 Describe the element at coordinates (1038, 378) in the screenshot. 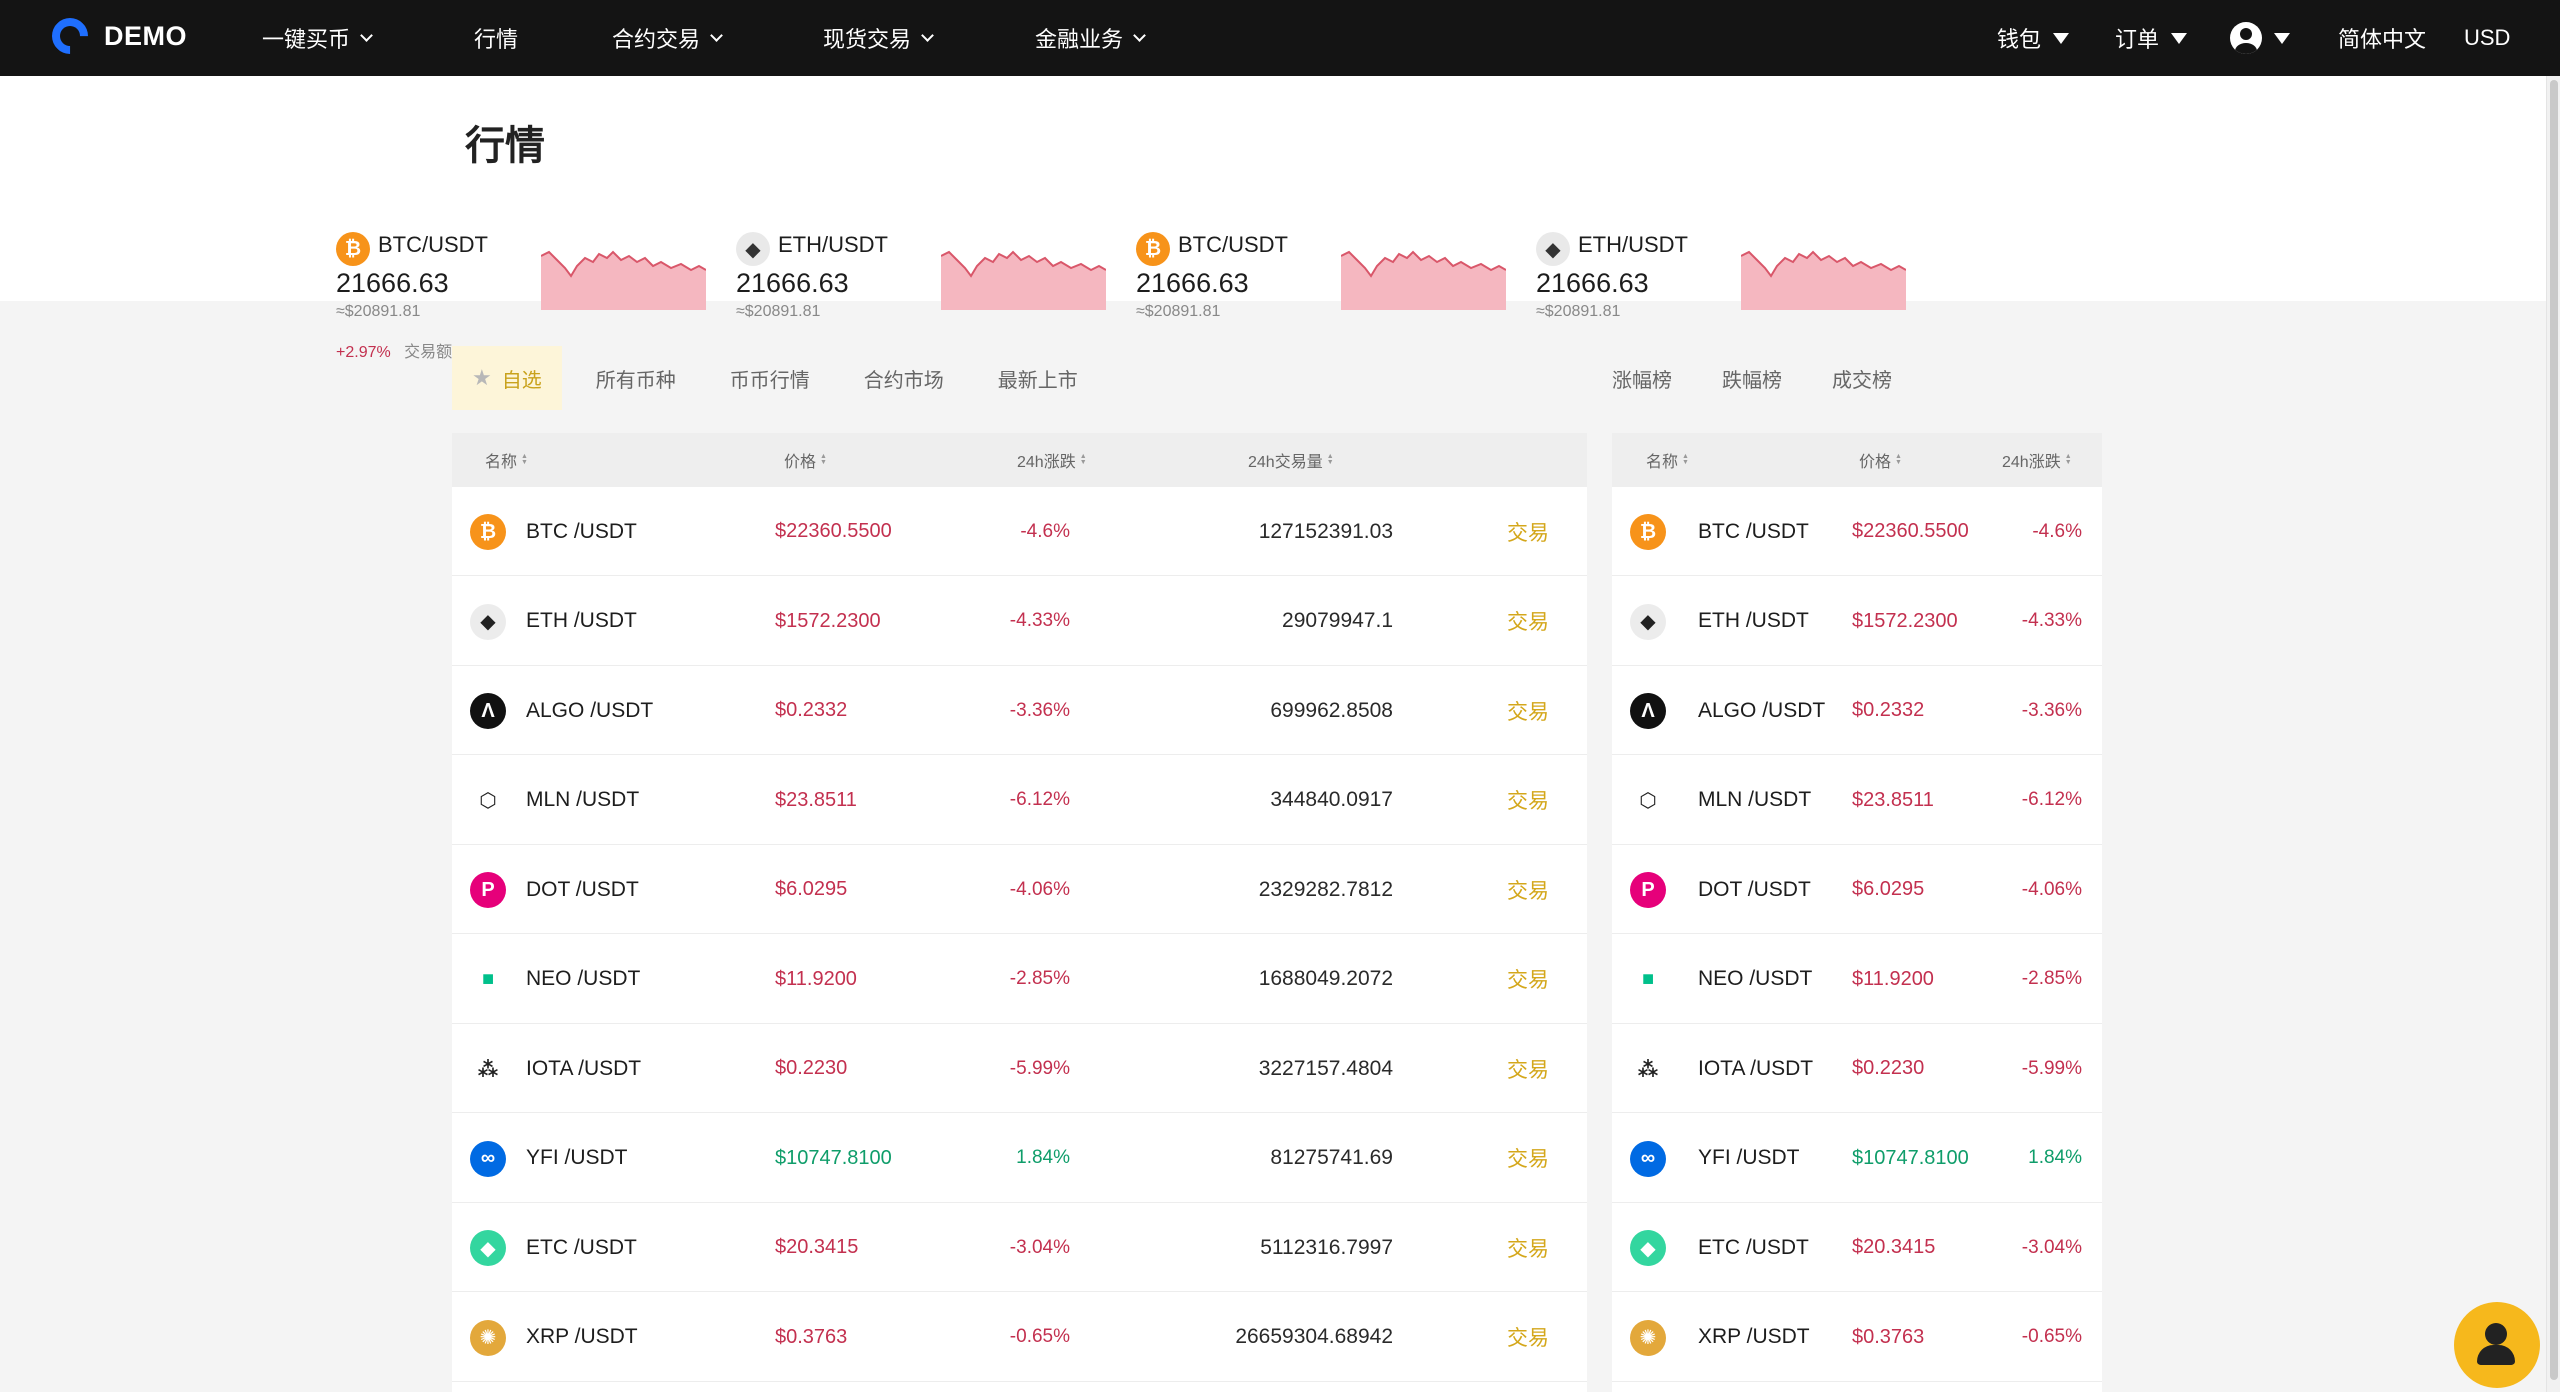

I see `tab-new-listings: 最新上市` at that location.